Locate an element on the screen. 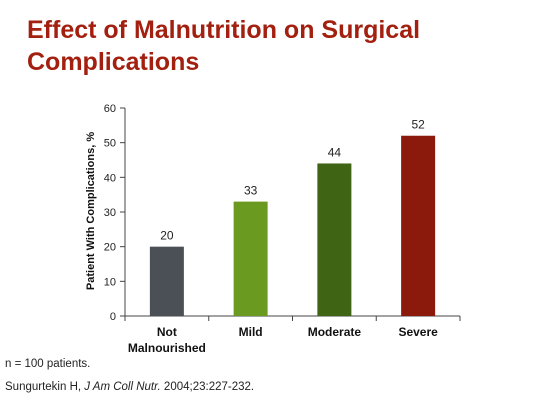 The image size is (540, 410). data-label: 33 is located at coordinates (251, 191).